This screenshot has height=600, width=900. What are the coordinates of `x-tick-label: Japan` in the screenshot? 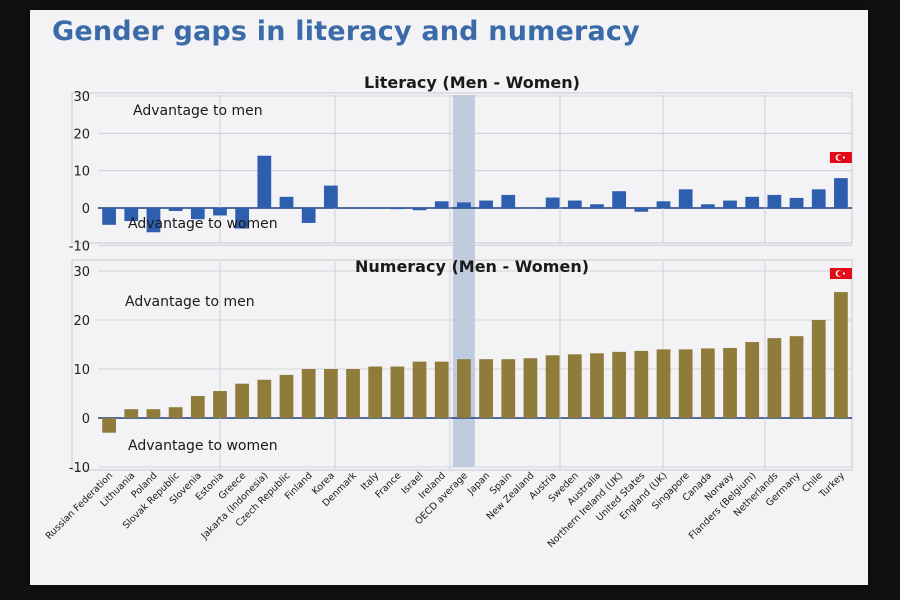 It's located at (478, 483).